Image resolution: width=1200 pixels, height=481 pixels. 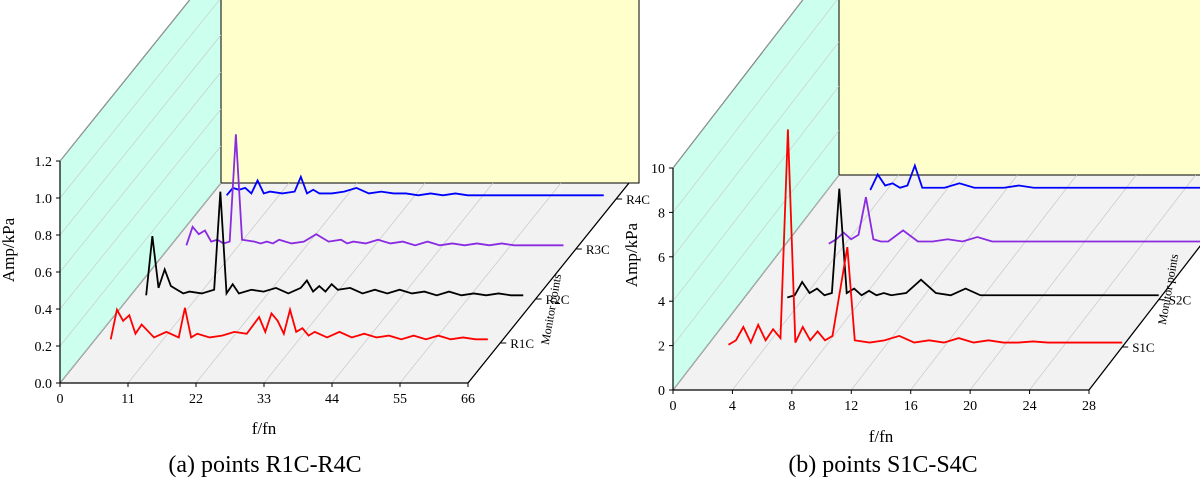 What do you see at coordinates (1089, 406) in the screenshot?
I see `x-tick-label: 28` at bounding box center [1089, 406].